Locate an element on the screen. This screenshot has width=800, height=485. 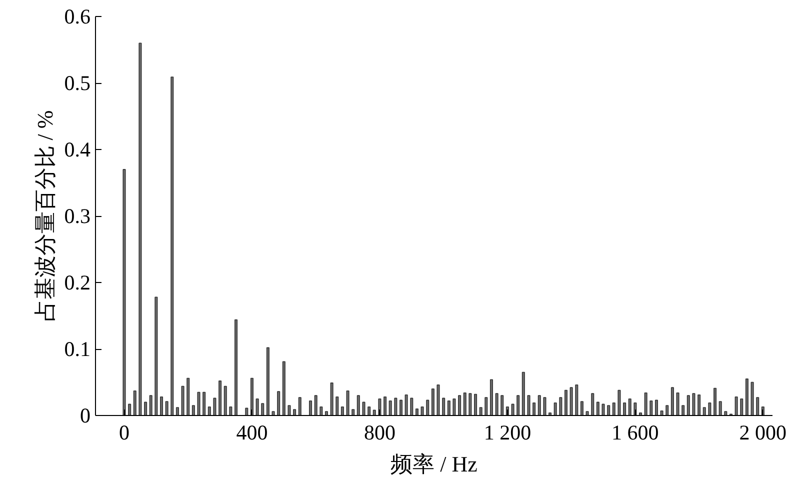
x-tick-label: 1 200 is located at coordinates (508, 432).